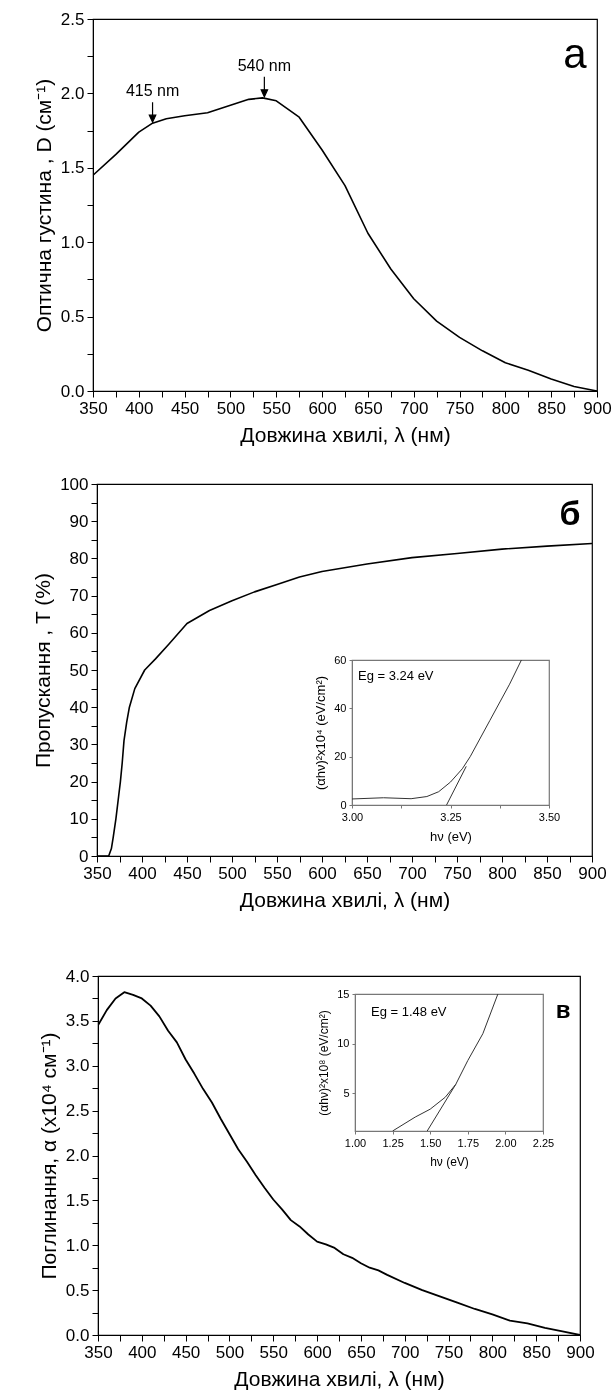 Image resolution: width=614 pixels, height=1390 pixels. Describe the element at coordinates (79, 744) in the screenshot. I see `y-tick-label: 30` at that location.